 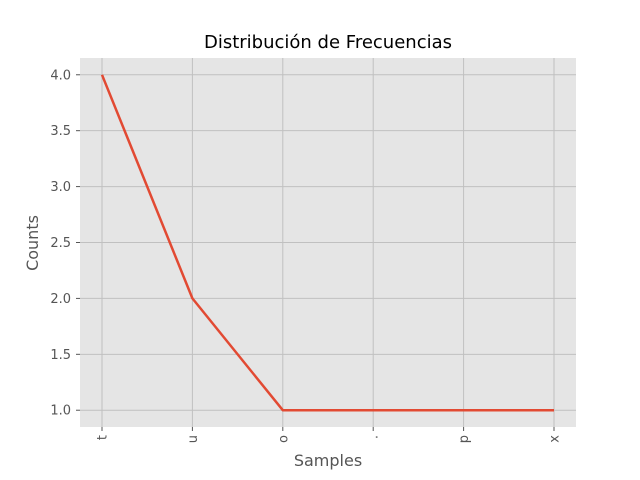 I want to click on y-tick-label: 2.0, so click(x=60, y=299).